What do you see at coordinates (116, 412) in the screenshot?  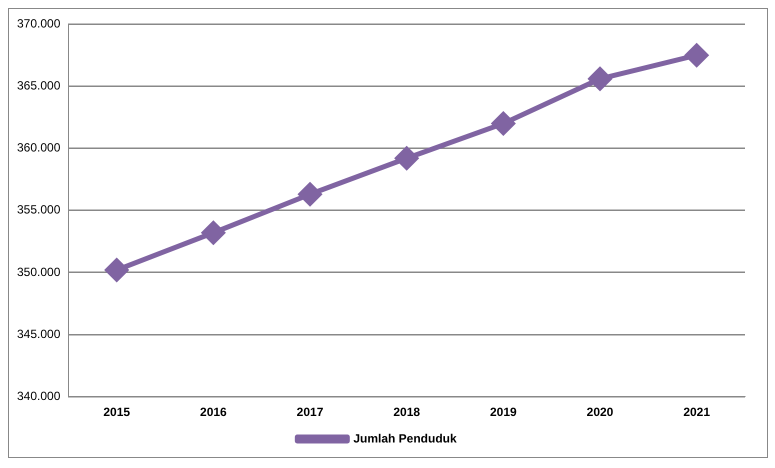 I see `x-tick-label: 2015` at bounding box center [116, 412].